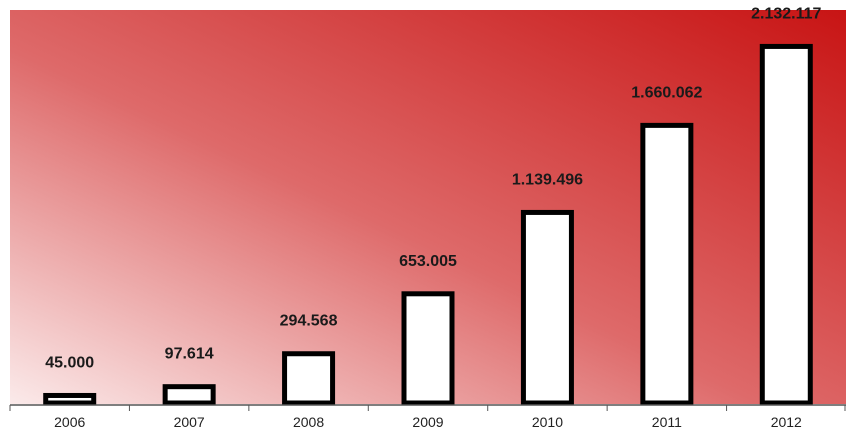 The height and width of the screenshot is (435, 846). I want to click on data-label-2007: 97.614, so click(189, 354).